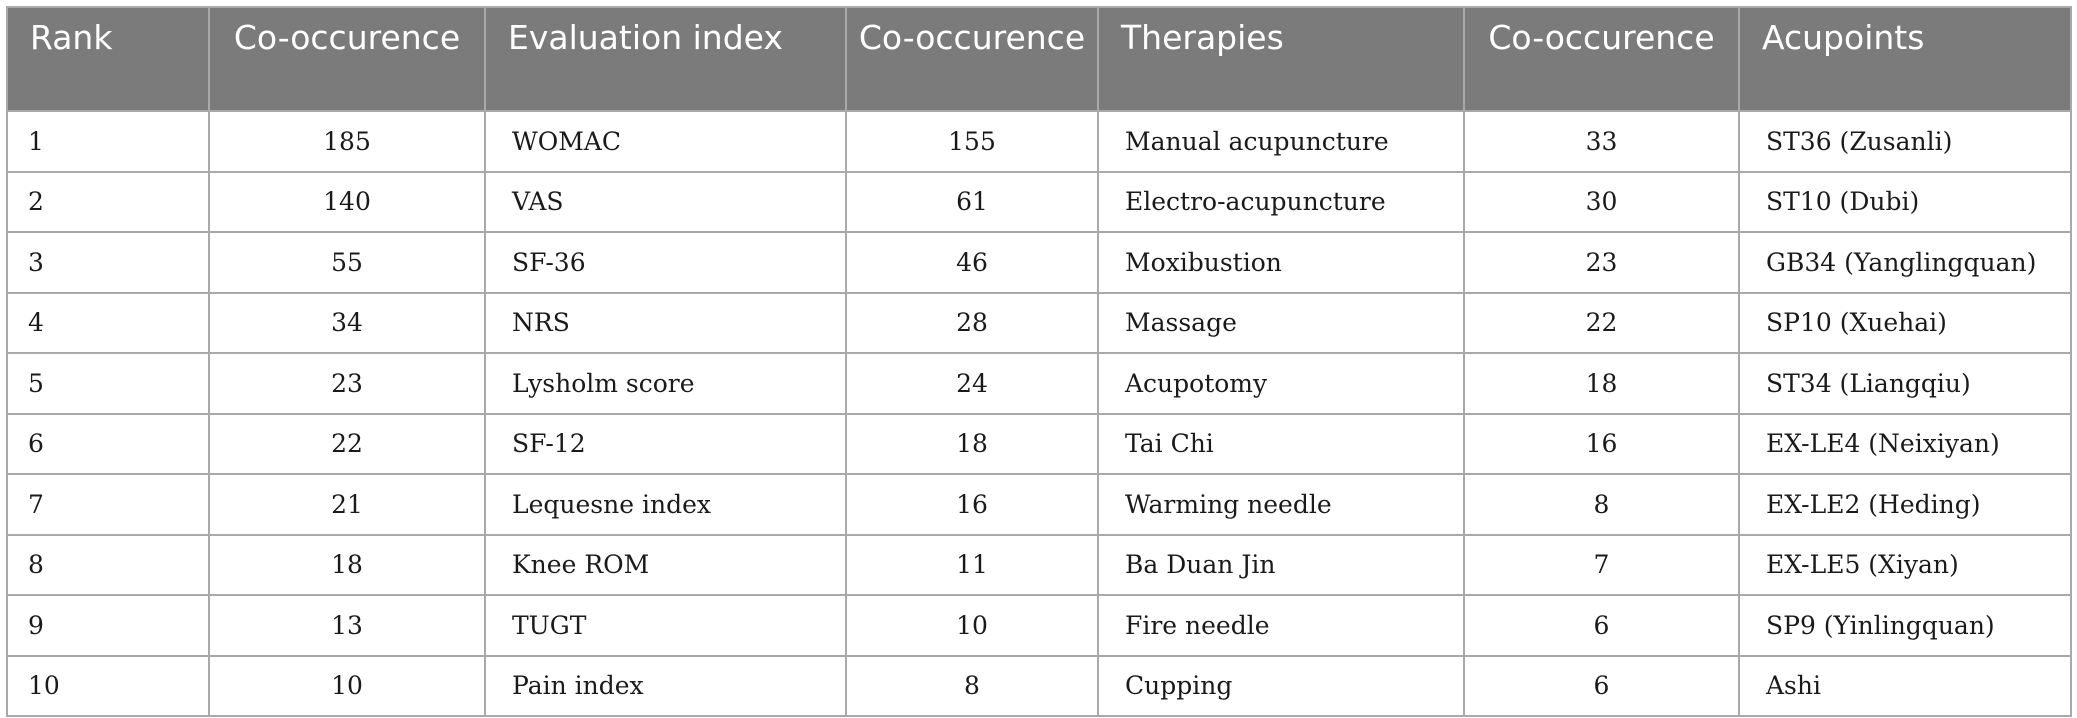  What do you see at coordinates (1601, 141) in the screenshot?
I see `co-occurence-cell: 33` at bounding box center [1601, 141].